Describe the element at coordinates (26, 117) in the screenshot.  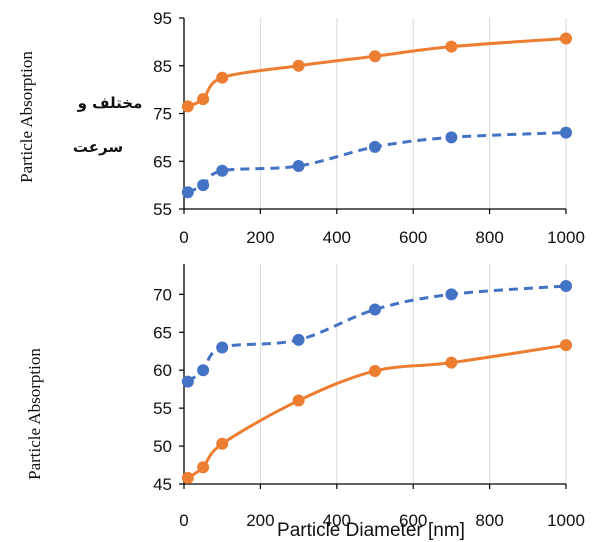
I see `top-y-axis-label: Particle Absorption` at that location.